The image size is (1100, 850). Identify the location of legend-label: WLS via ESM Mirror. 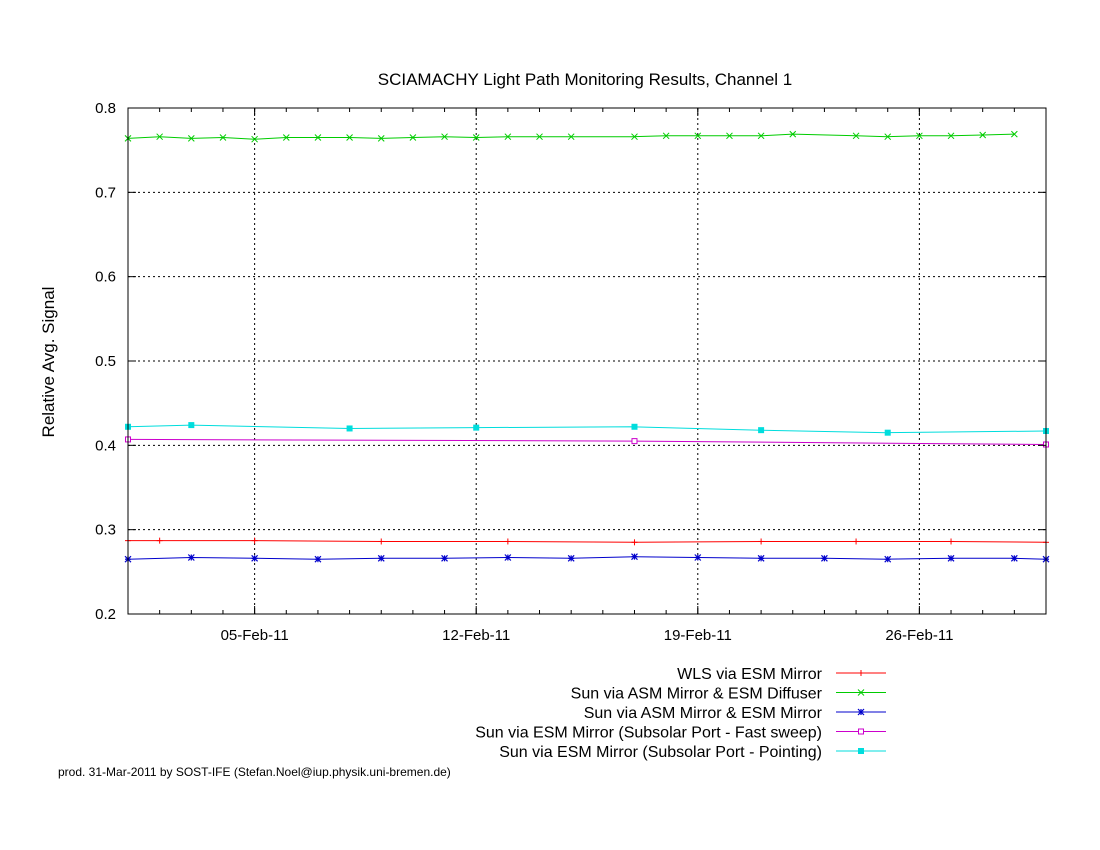
(750, 674).